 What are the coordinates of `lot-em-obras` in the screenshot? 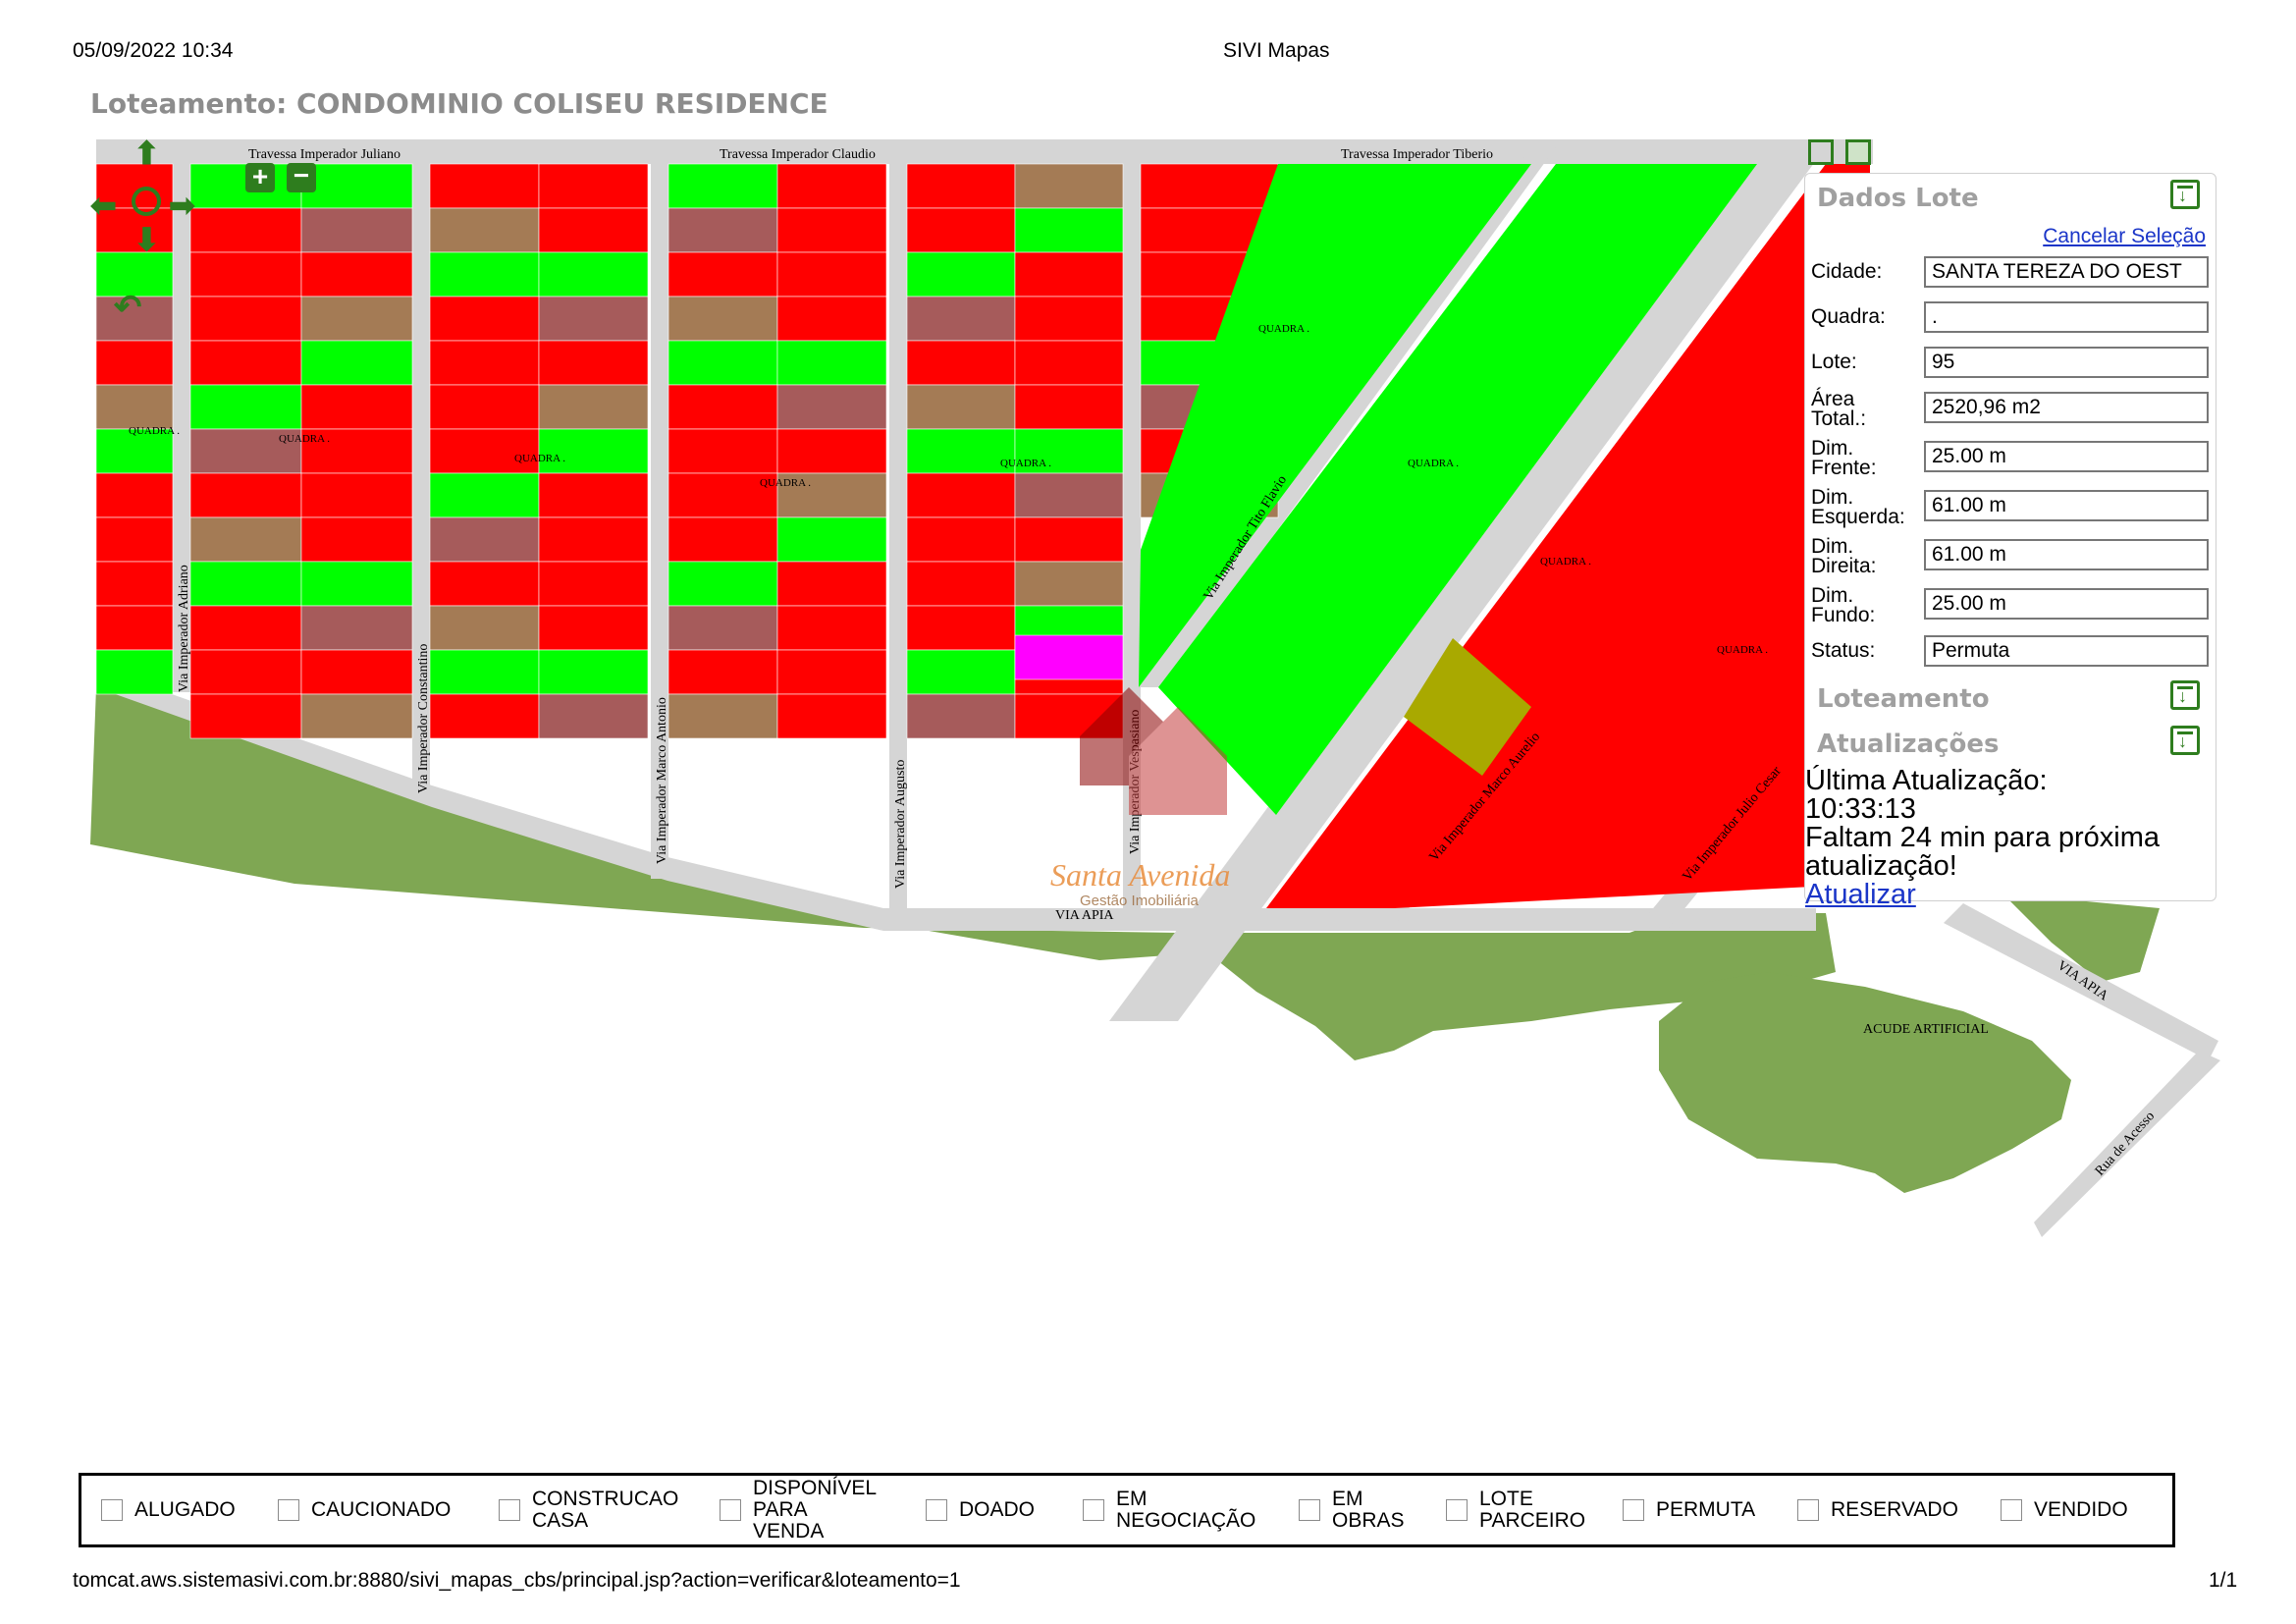 It's located at (1467, 707).